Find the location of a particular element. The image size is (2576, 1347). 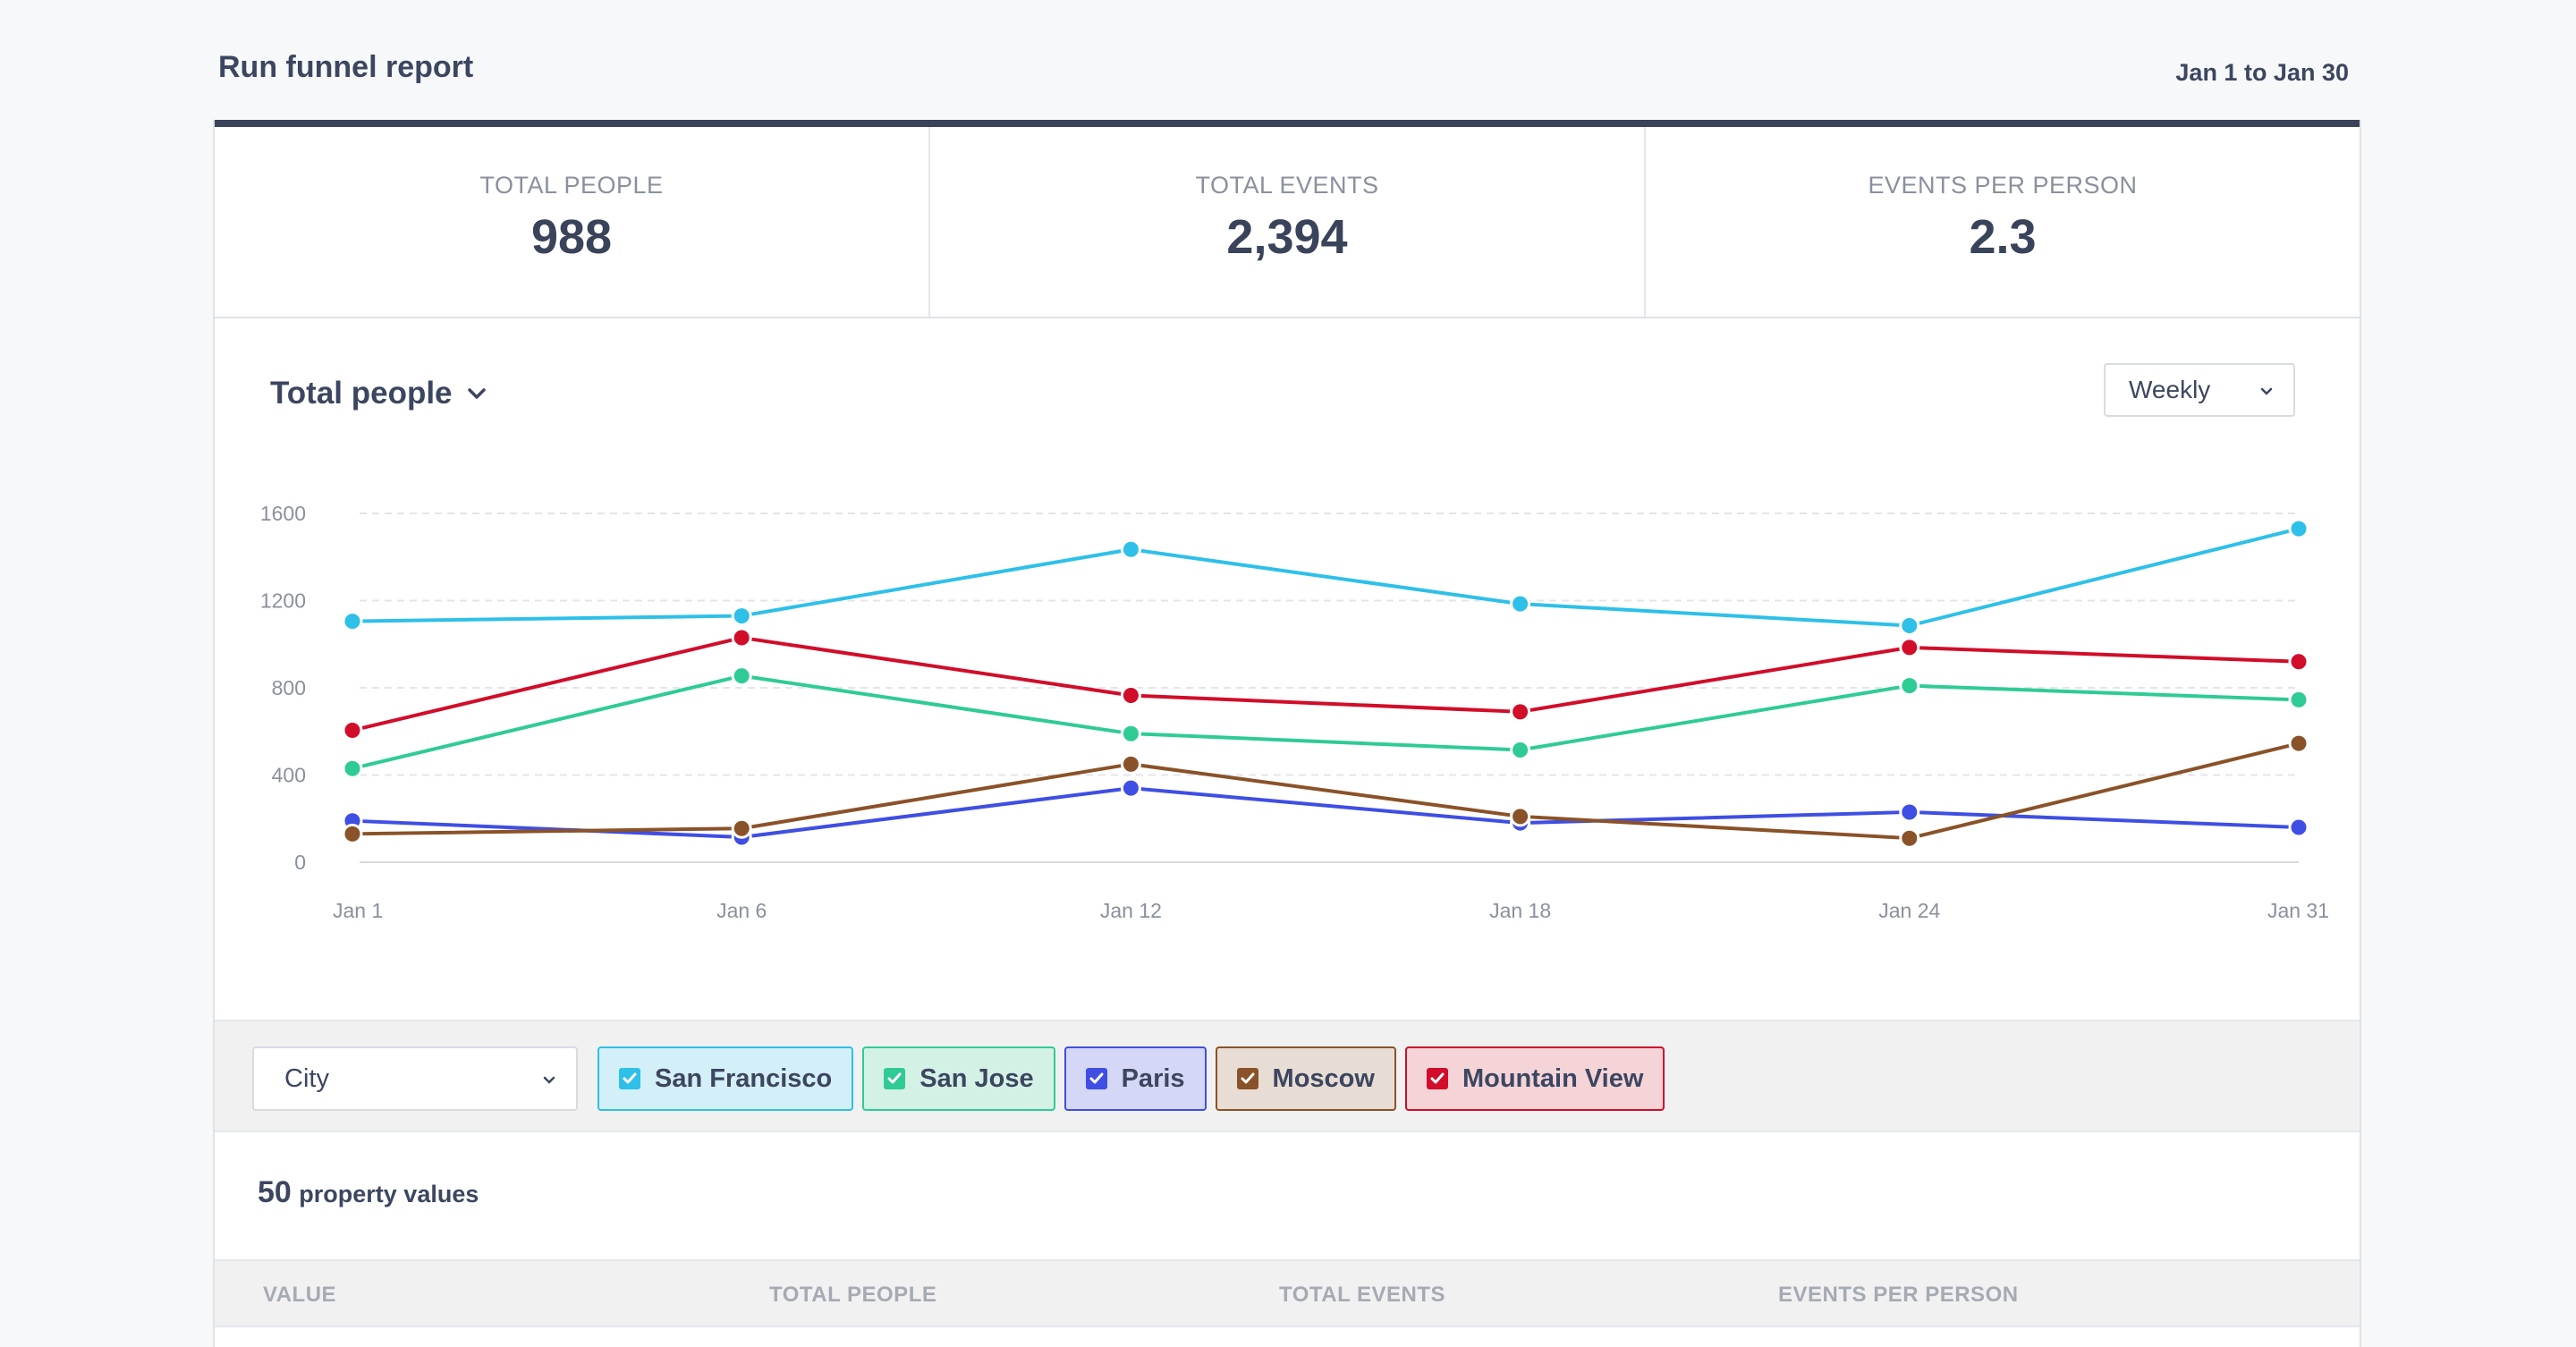

dimension-label: City is located at coordinates (306, 1078).